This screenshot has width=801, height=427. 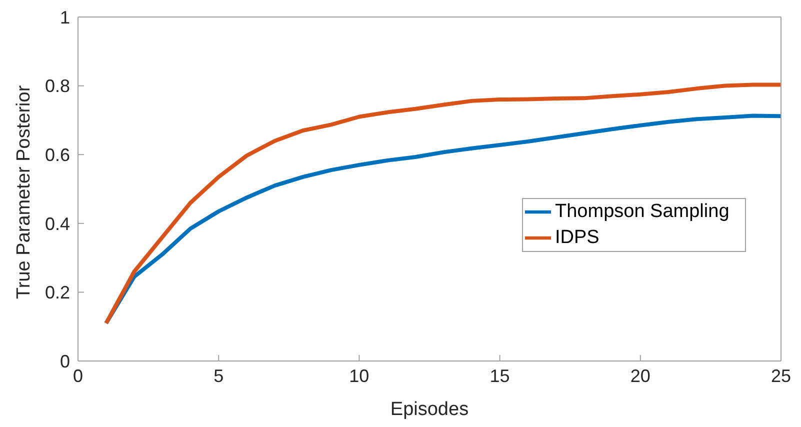 What do you see at coordinates (57, 86) in the screenshot?
I see `y-tick-label: 0.8` at bounding box center [57, 86].